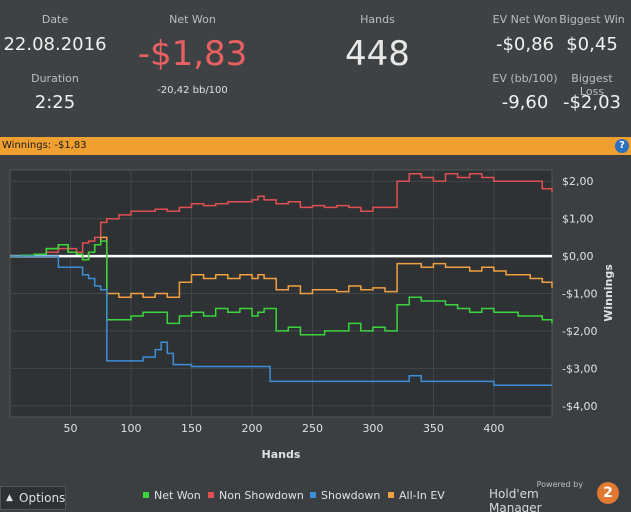 This screenshot has height=512, width=631. Describe the element at coordinates (372, 428) in the screenshot. I see `x-tick-label: 300` at that location.